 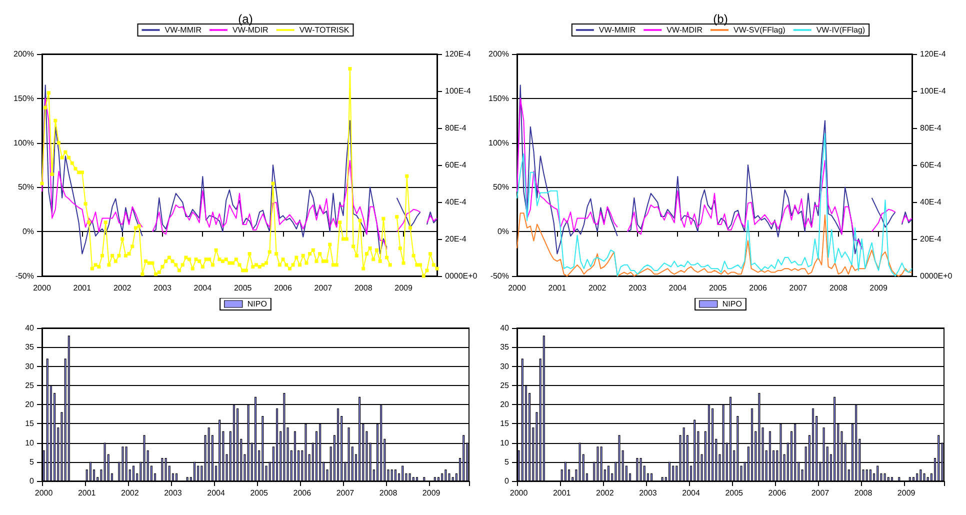 I want to click on chart-title: (b), so click(x=720, y=19).